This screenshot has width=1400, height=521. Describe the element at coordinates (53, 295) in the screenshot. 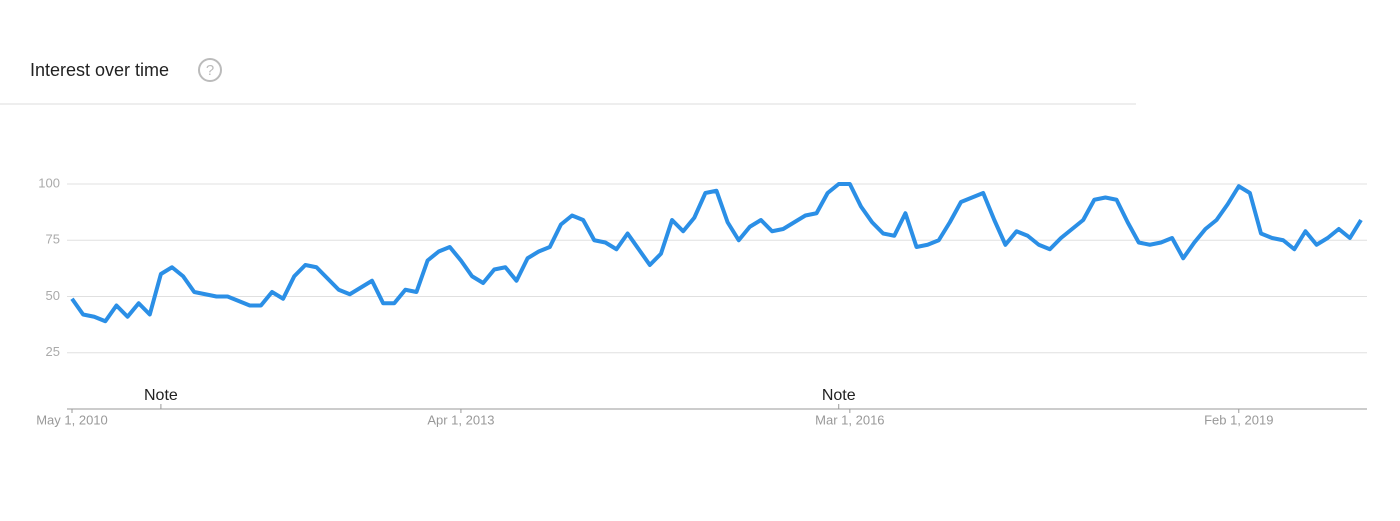

I see `y-tick-label: 50` at that location.